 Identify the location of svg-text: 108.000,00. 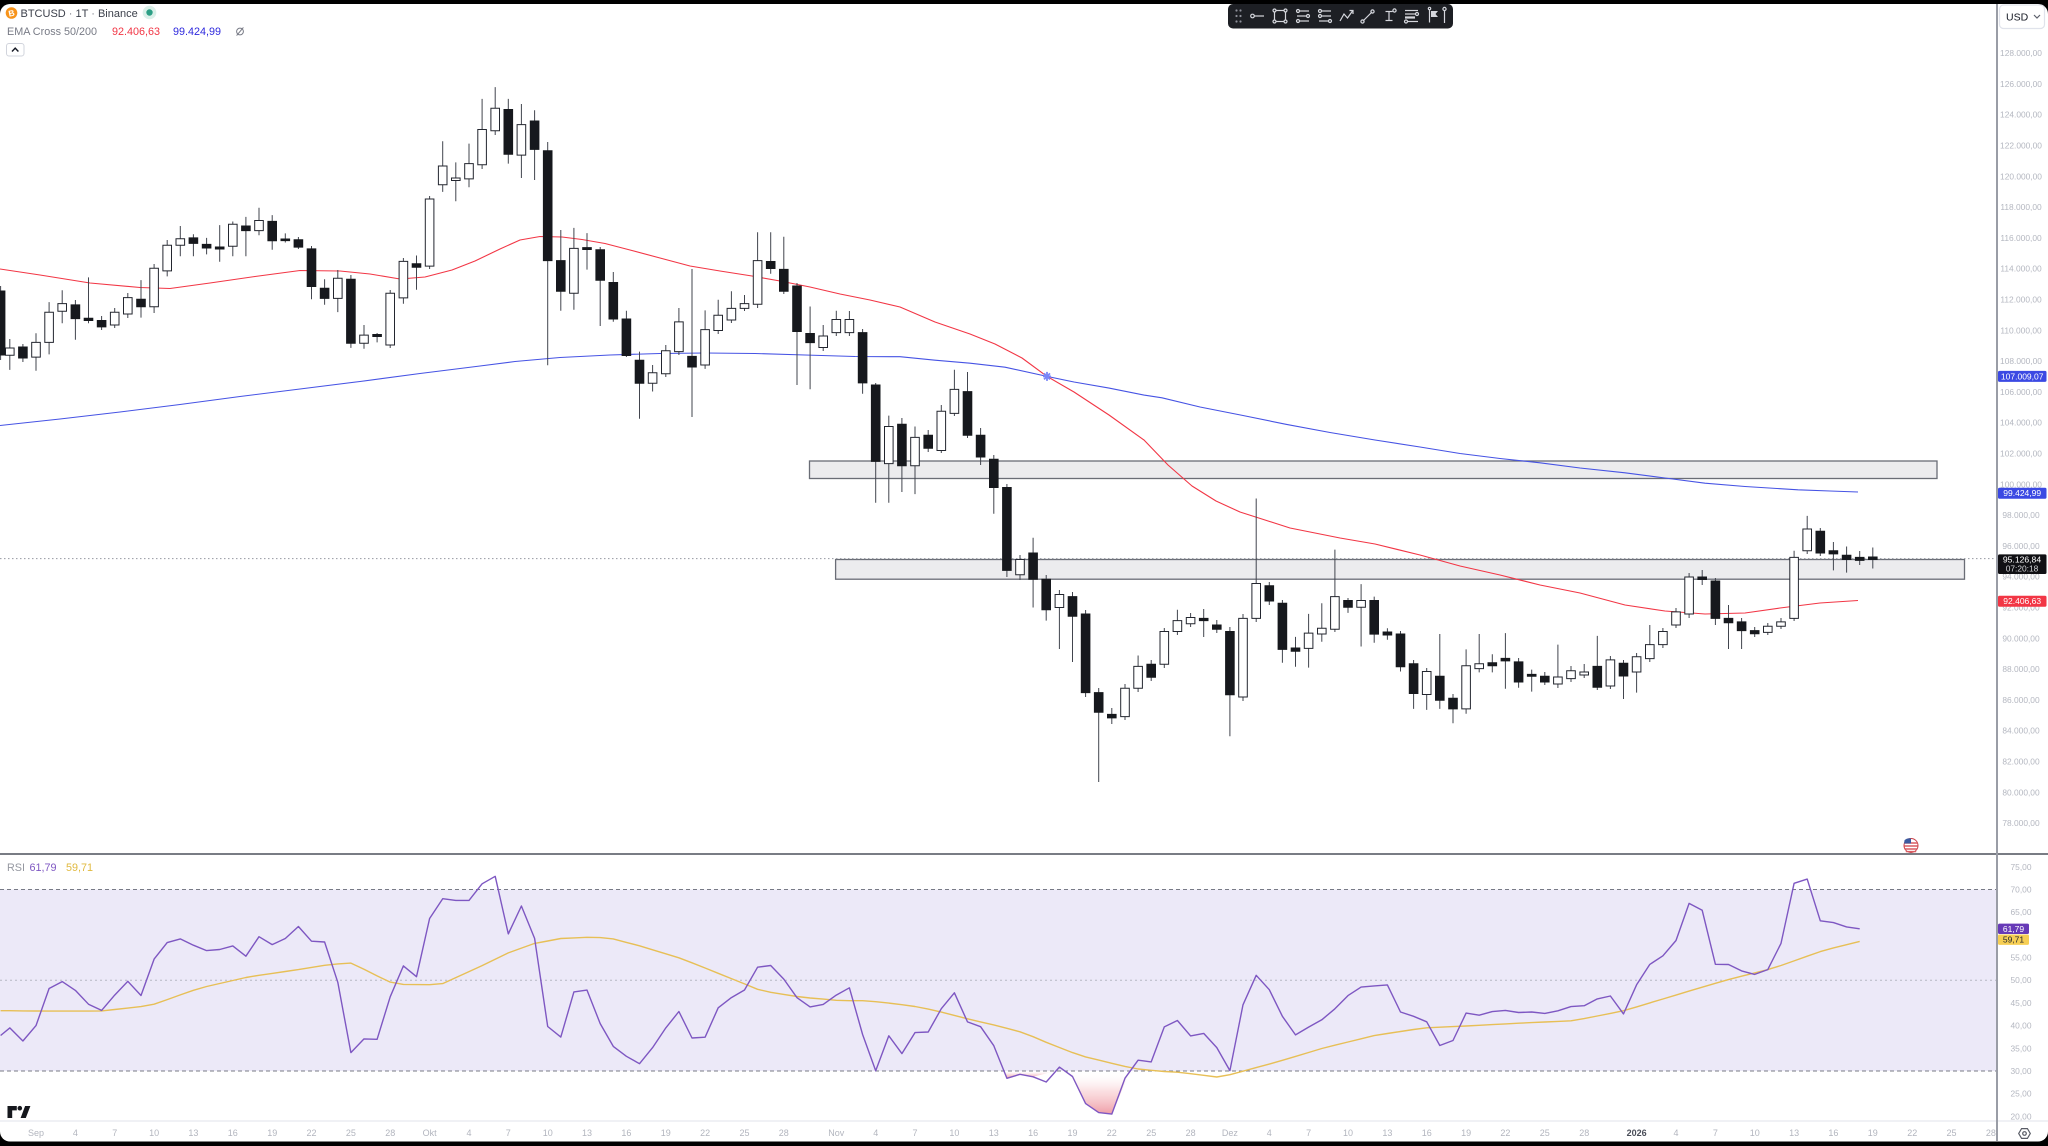
(2021, 361).